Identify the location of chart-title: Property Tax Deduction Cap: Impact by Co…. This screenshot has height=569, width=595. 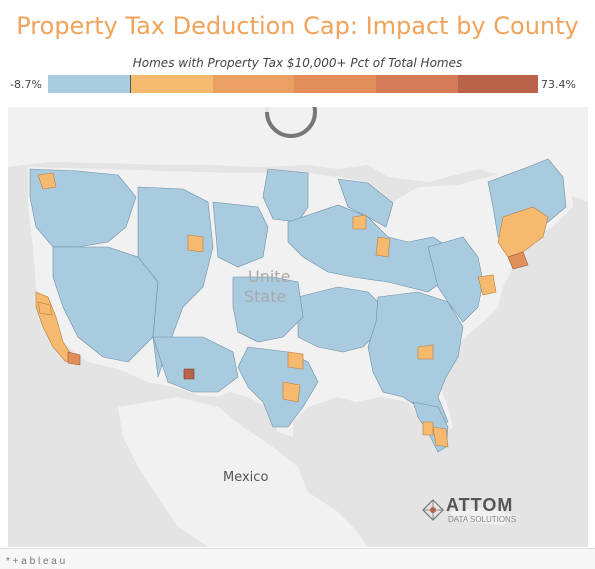
(297, 26).